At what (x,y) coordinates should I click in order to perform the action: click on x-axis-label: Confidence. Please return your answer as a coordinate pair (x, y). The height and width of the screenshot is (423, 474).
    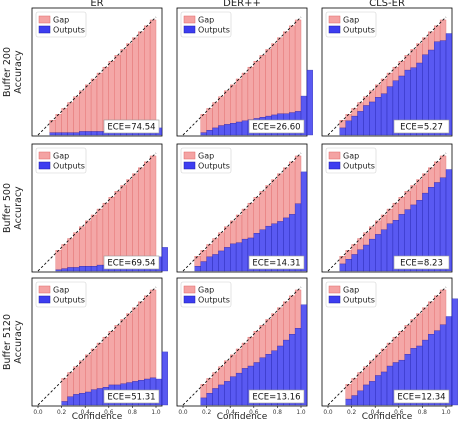
    Looking at the image, I should click on (97, 417).